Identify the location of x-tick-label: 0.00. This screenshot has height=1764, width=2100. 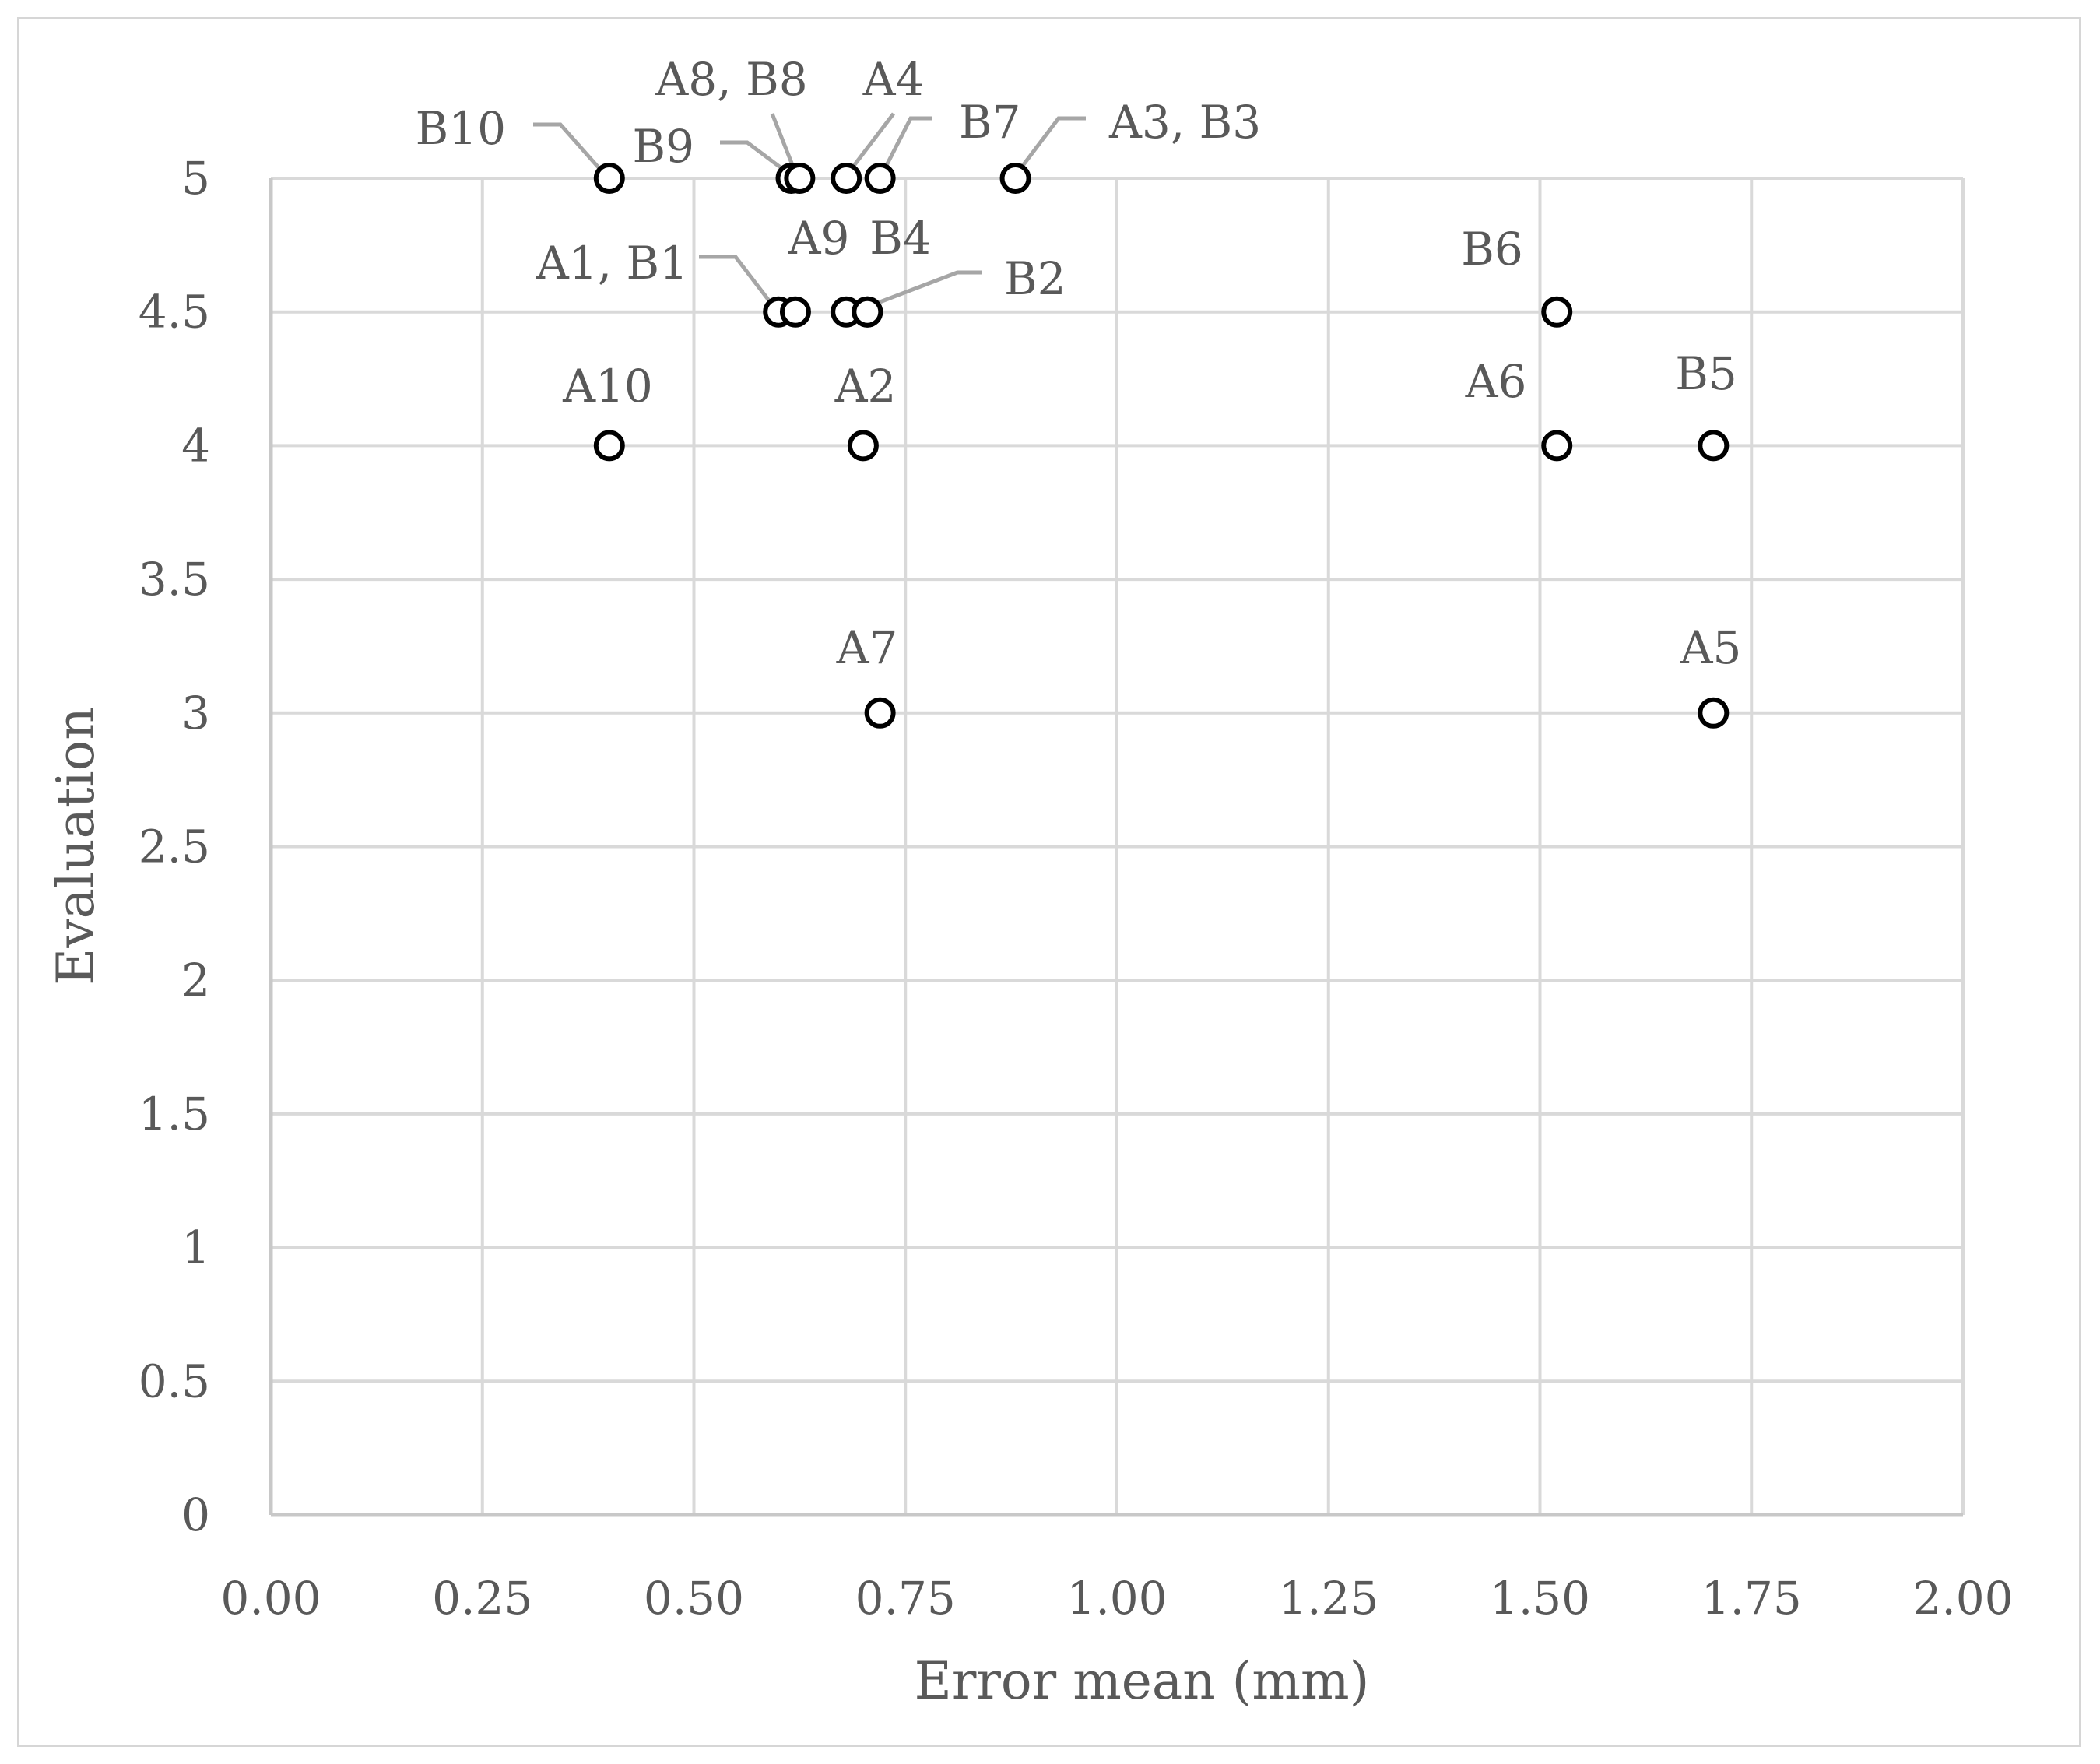
(270, 1598).